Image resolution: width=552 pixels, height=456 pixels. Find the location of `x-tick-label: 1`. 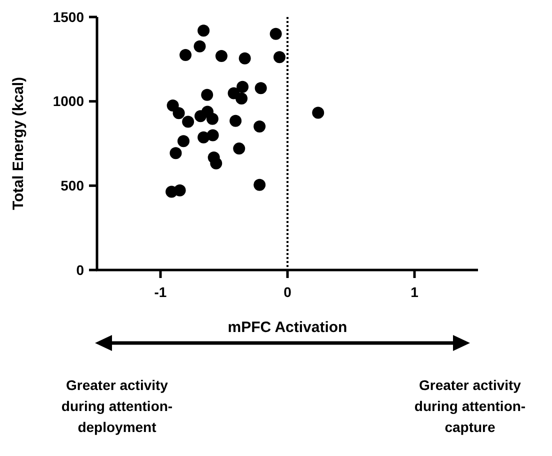

x-tick-label: 1 is located at coordinates (414, 292).